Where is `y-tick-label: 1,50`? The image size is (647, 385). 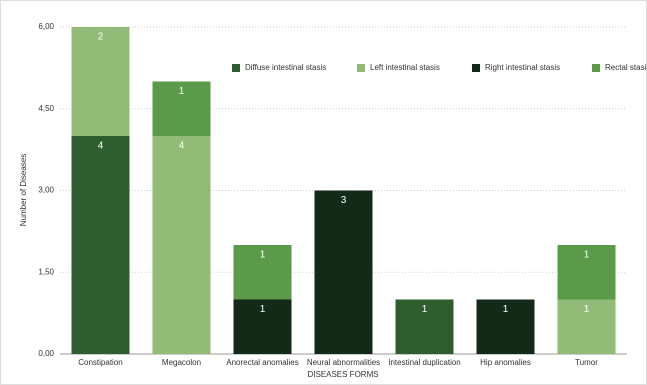 y-tick-label: 1,50 is located at coordinates (46, 271).